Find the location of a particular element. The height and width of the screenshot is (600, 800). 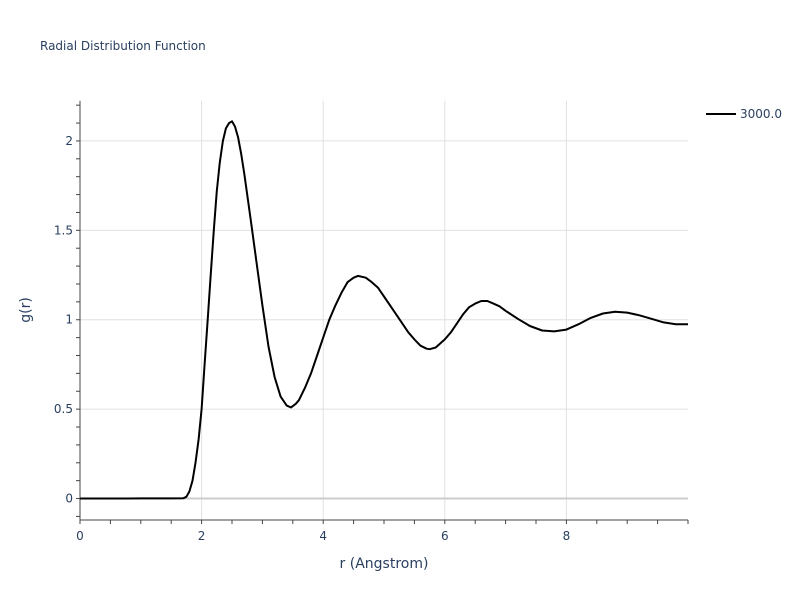

x-axis-label: r (Angstrom) is located at coordinates (384, 564).